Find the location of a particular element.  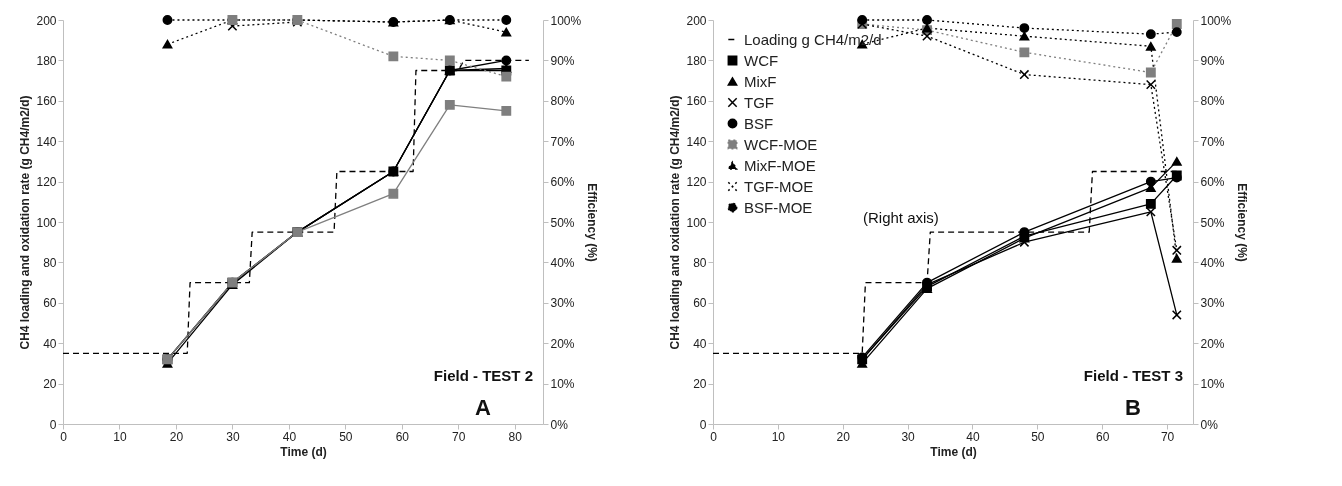

legend-label: BSF is located at coordinates (759, 123).